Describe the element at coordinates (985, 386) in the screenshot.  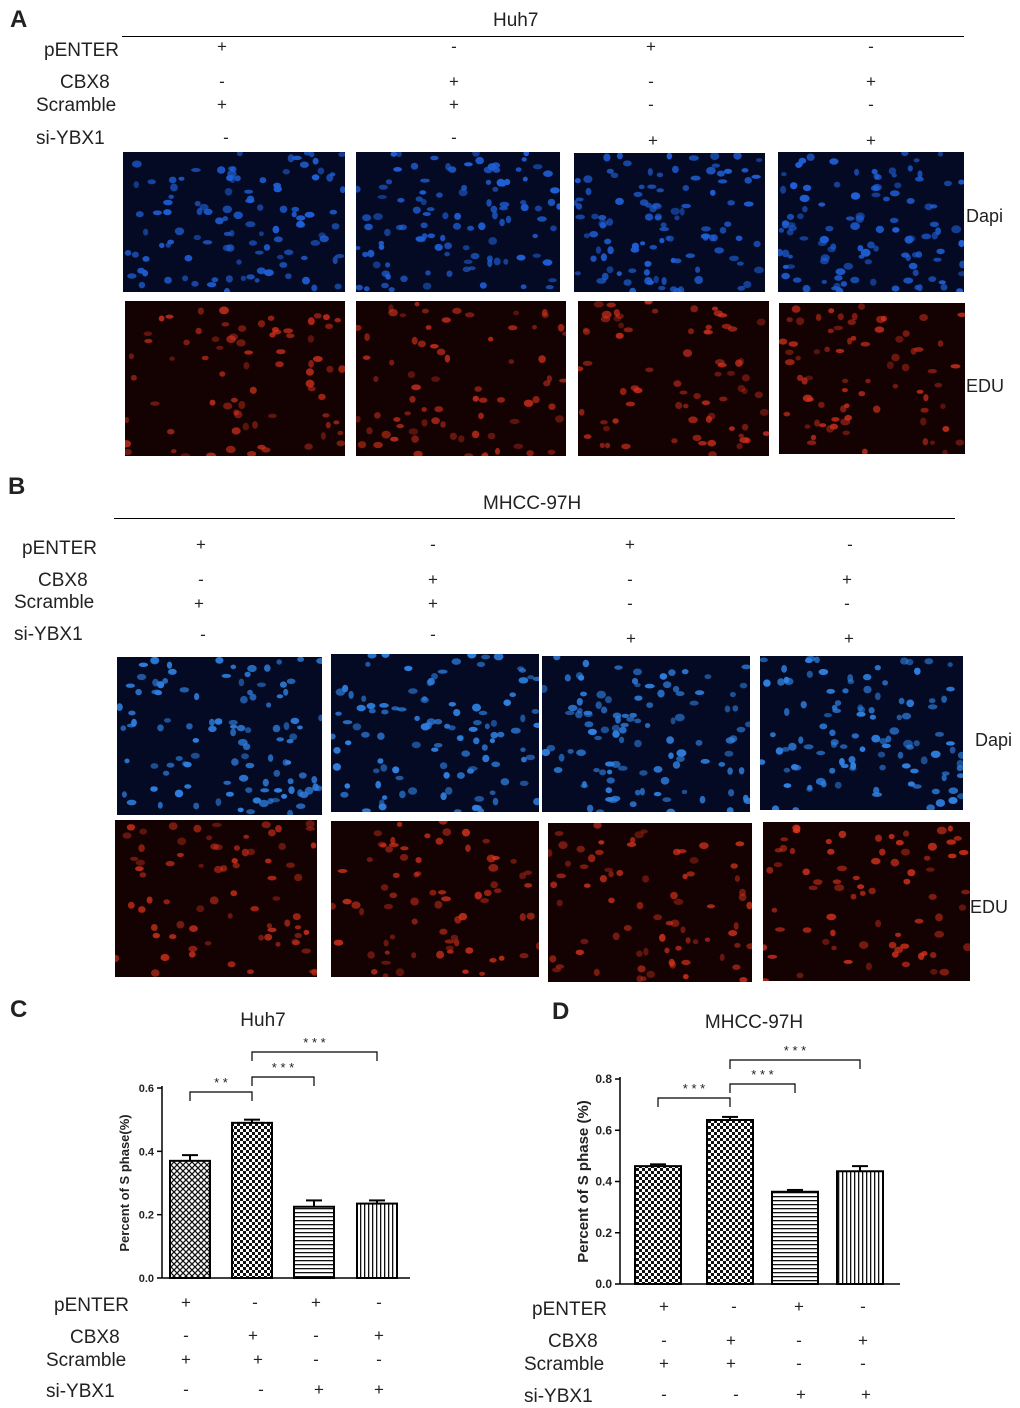
I see `channel-label-edu: EDU` at that location.